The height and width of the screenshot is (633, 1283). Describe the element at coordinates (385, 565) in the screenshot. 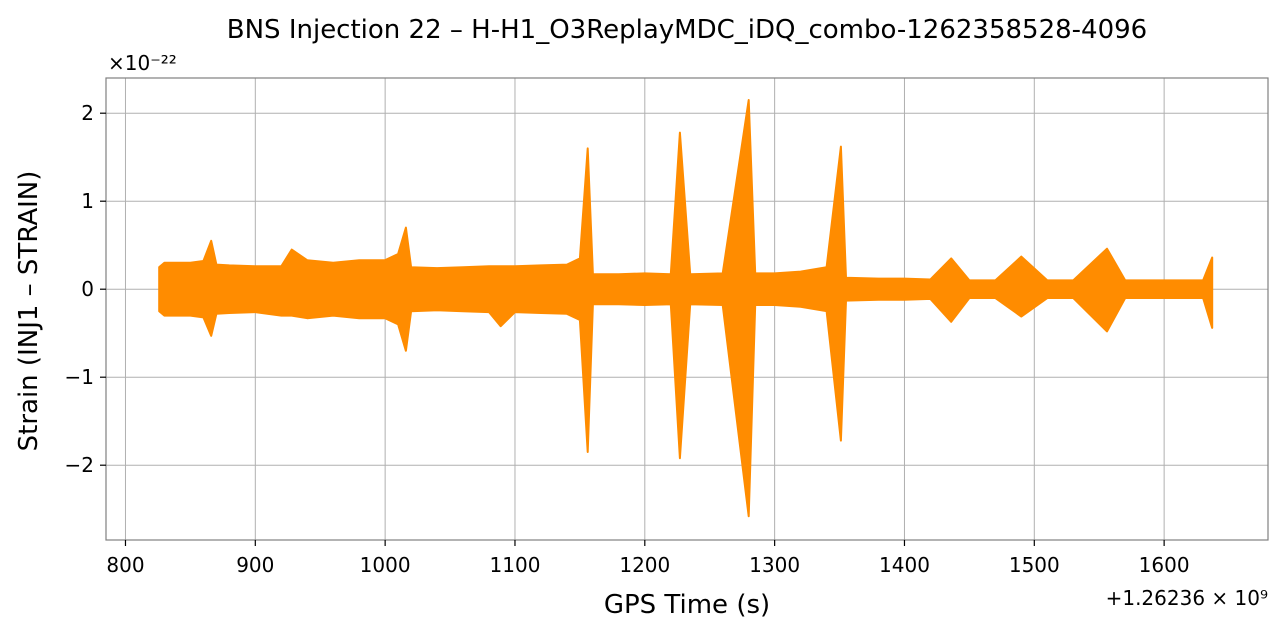

I see `x-tick-label: 1000` at that location.